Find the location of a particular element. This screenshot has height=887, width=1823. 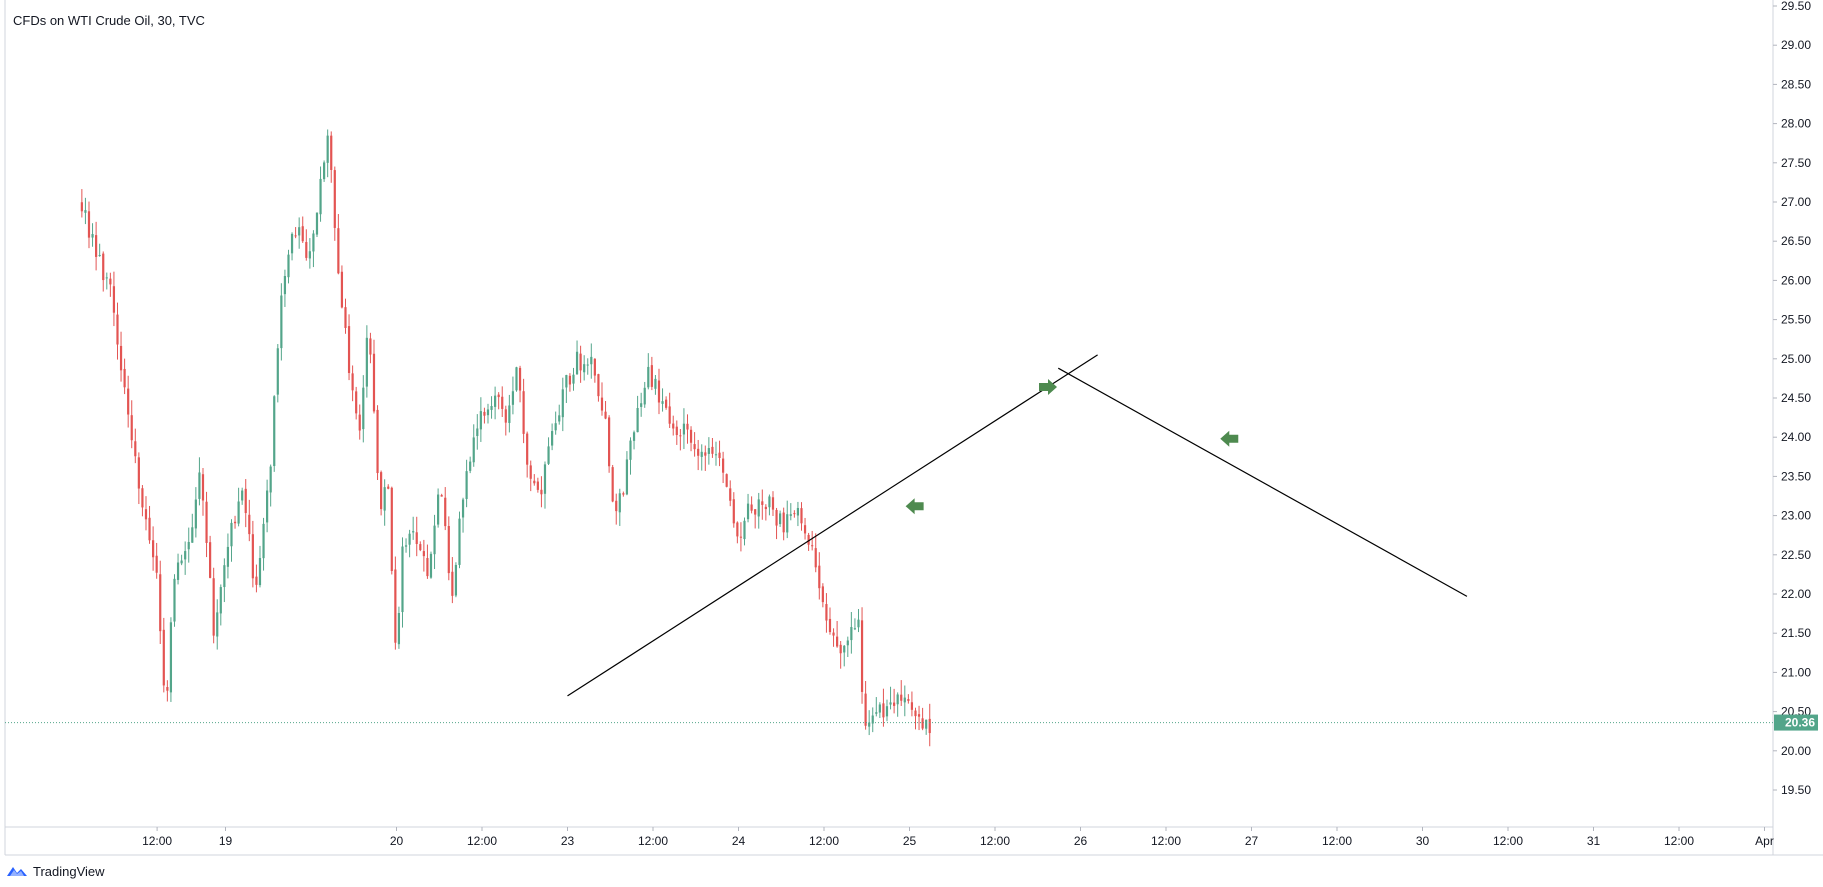

time-tick-label: 12:00 is located at coordinates (157, 841).